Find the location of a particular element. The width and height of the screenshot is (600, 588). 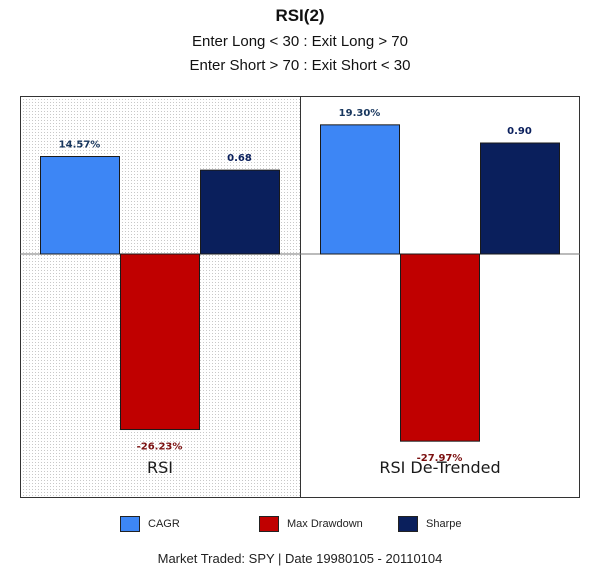

data-label-cagr-rsi-de-trended: 19.30% is located at coordinates (360, 113).